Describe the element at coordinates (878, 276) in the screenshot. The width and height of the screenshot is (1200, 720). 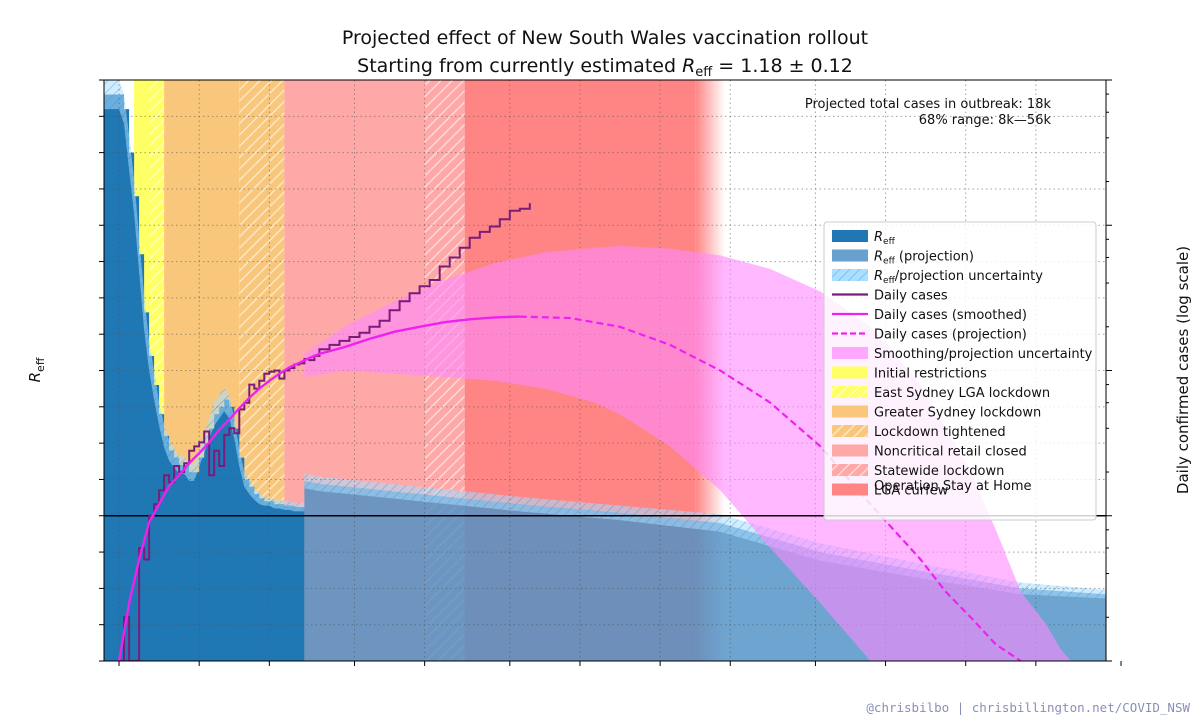
I see `legend-text-reffunc: R` at that location.